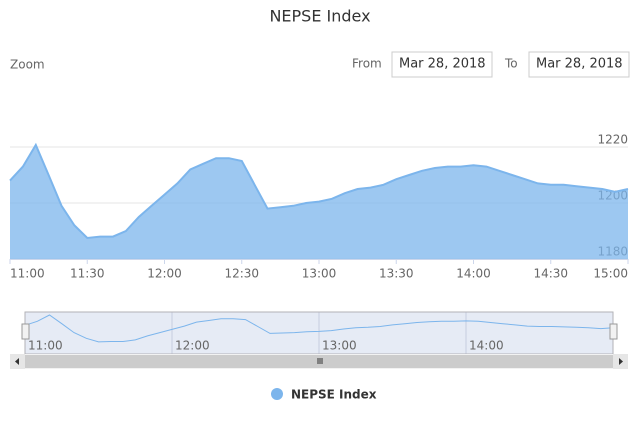 This screenshot has height=427, width=640. I want to click on x-tick-label: 13:00, so click(319, 274).